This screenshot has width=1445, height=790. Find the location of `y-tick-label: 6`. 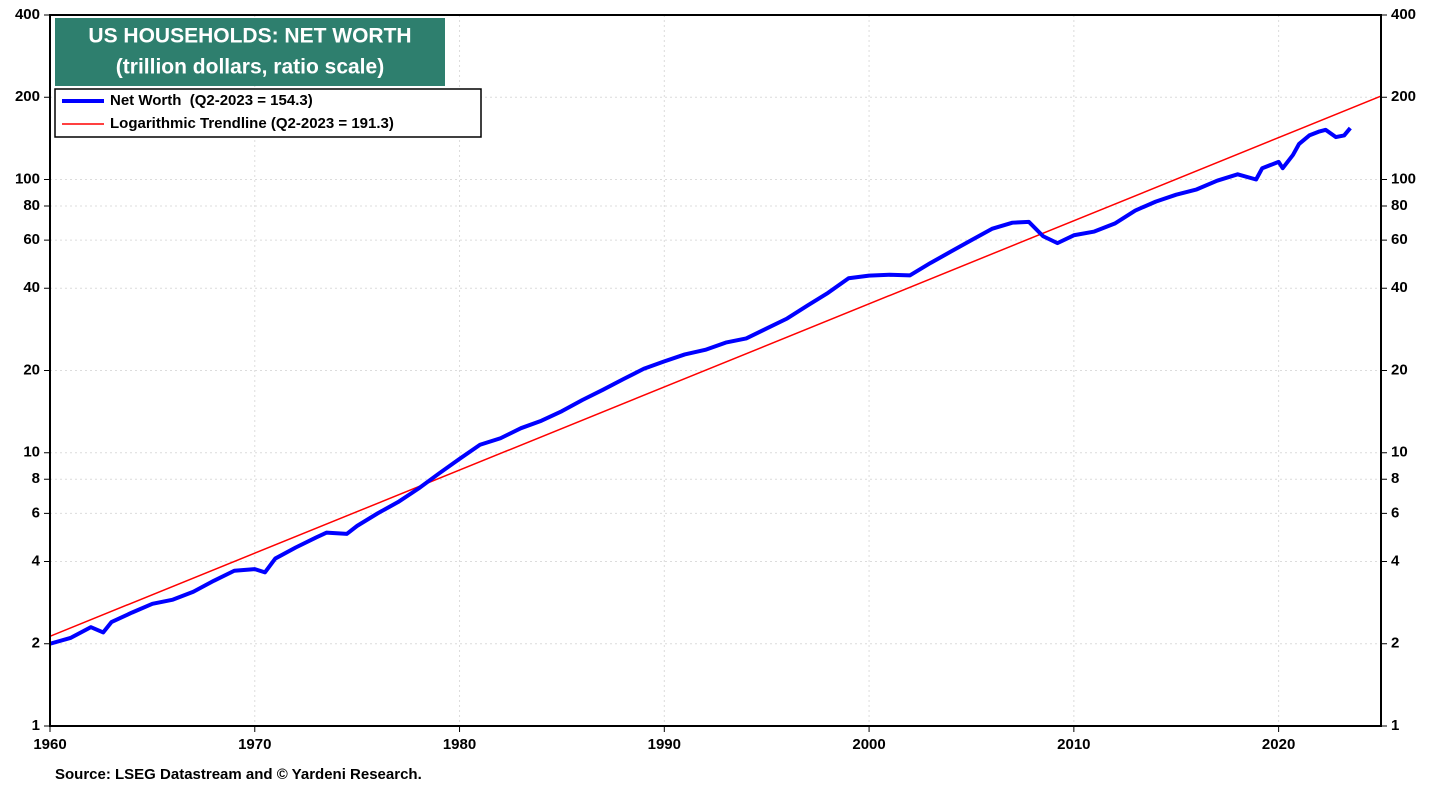

y-tick-label: 6 is located at coordinates (36, 512).